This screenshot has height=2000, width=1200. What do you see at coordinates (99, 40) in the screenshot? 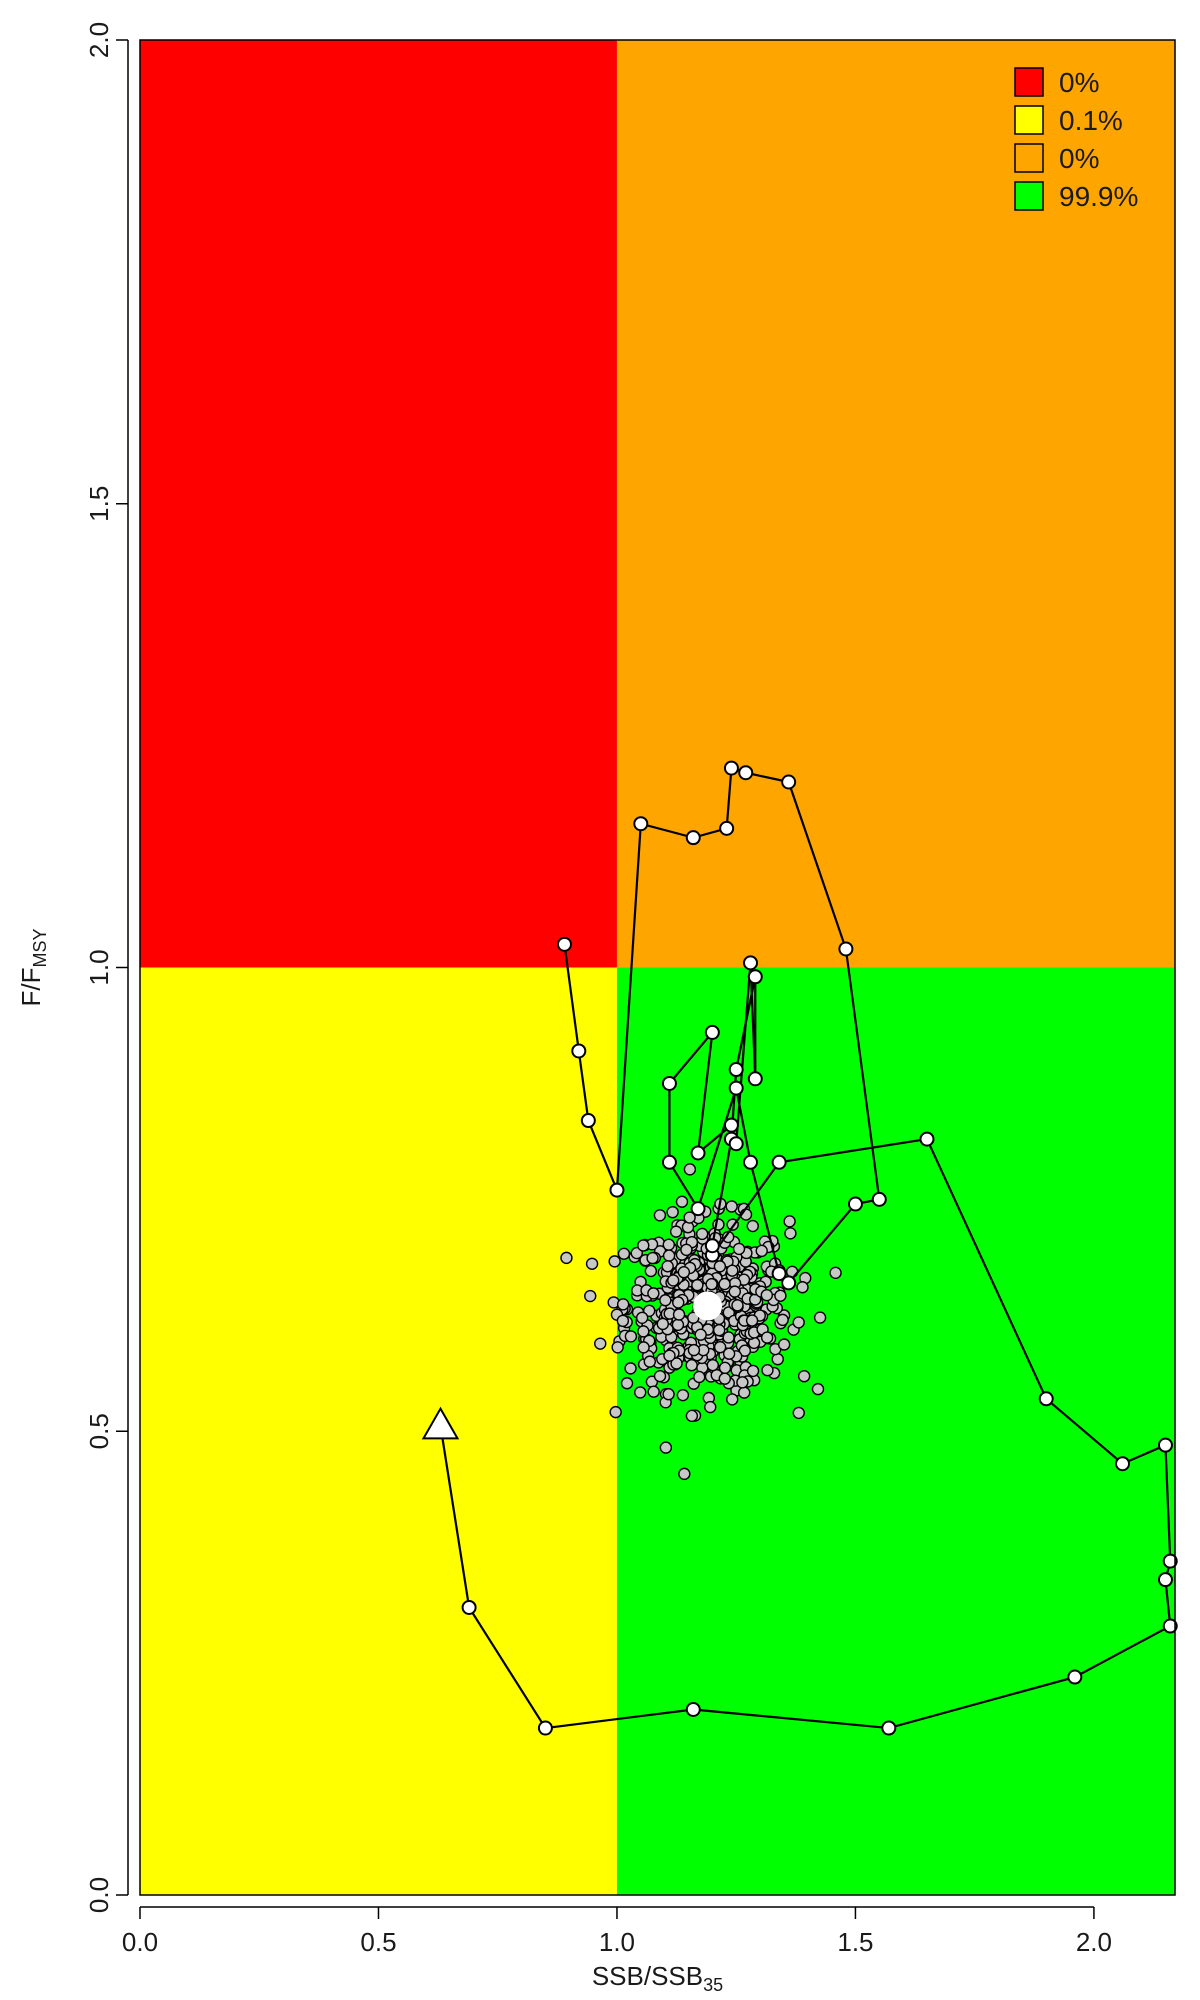
I see `y-tick-label: 2.0` at bounding box center [99, 40].